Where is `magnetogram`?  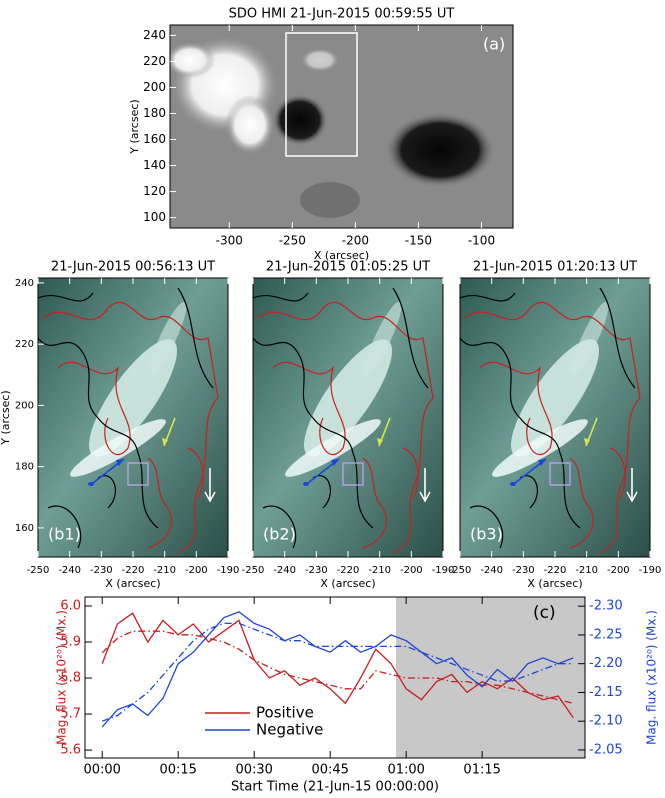
magnetogram is located at coordinates (341, 126).